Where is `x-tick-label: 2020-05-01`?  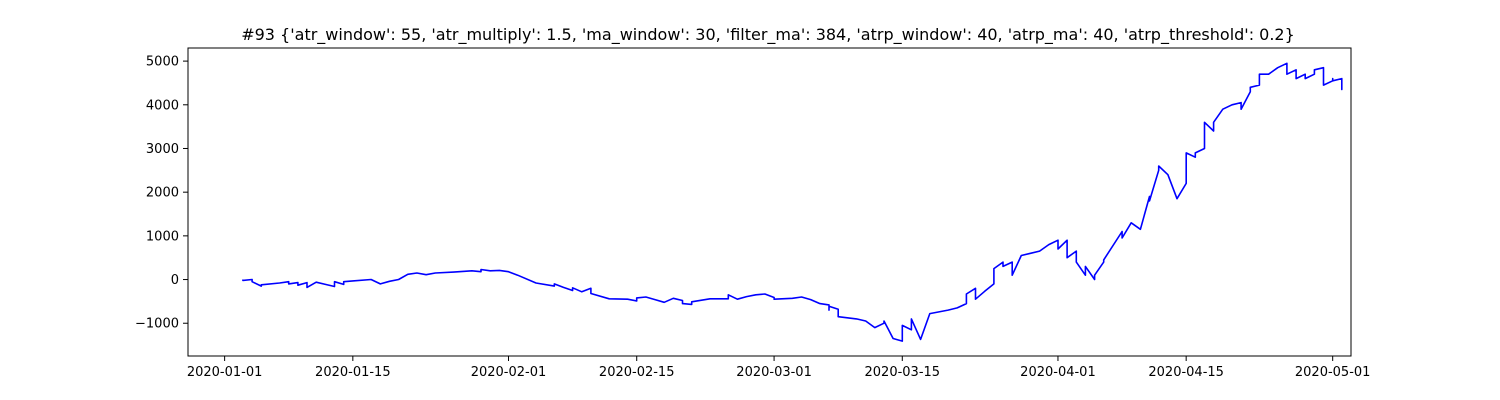 x-tick-label: 2020-05-01 is located at coordinates (1333, 372).